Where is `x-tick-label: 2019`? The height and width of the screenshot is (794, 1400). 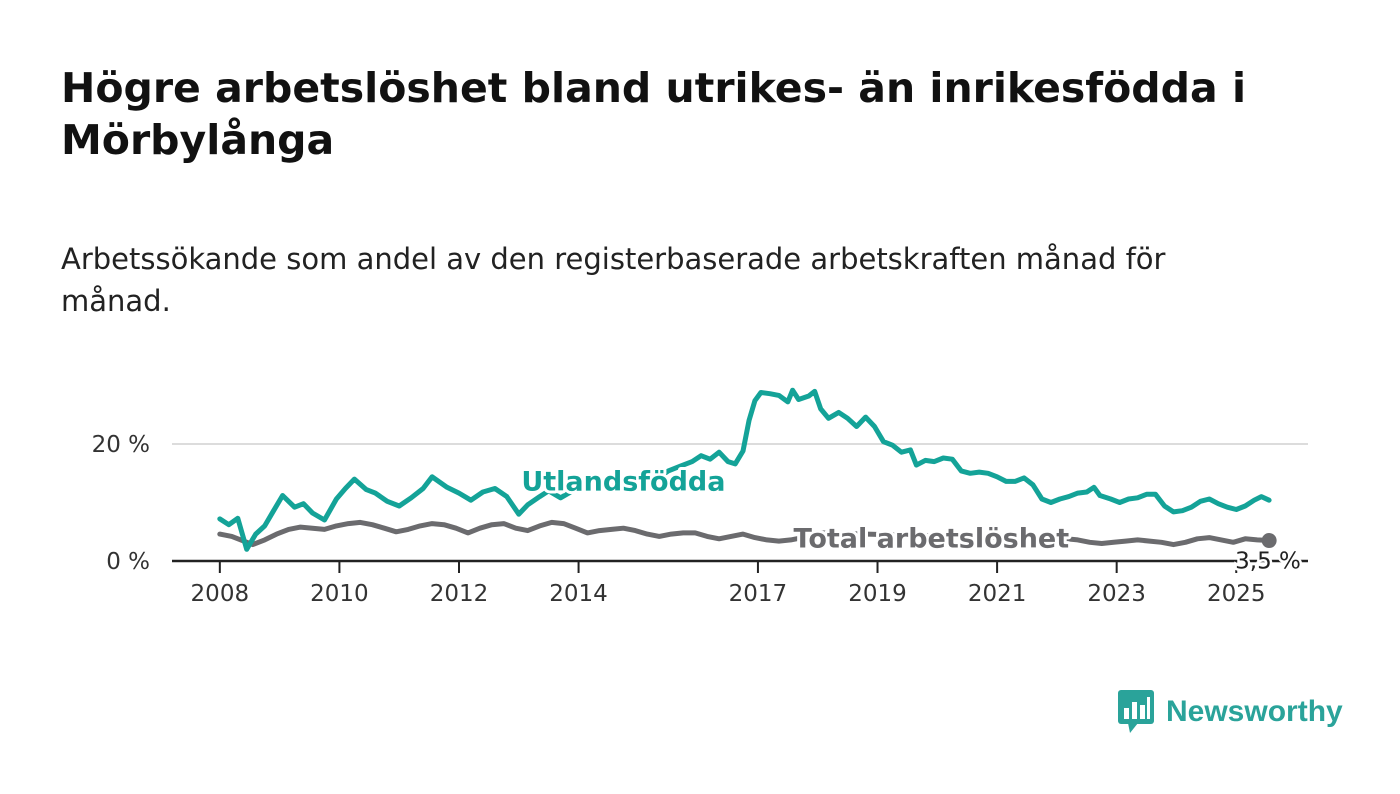 x-tick-label: 2019 is located at coordinates (877, 594).